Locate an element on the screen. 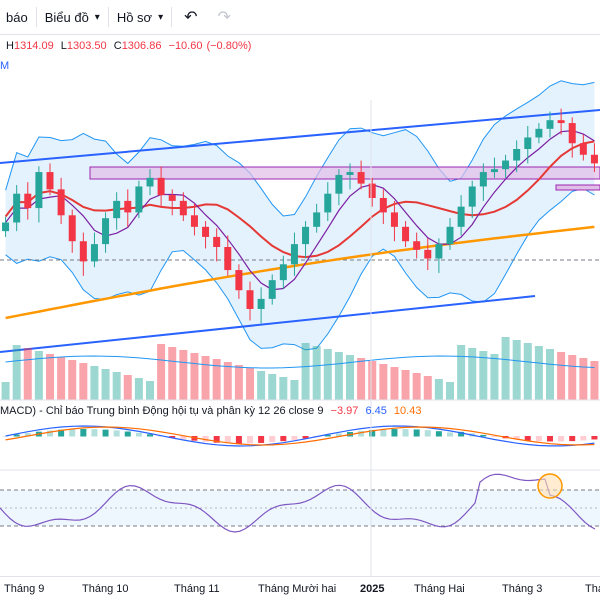  upper-trend-line is located at coordinates (300, 136).